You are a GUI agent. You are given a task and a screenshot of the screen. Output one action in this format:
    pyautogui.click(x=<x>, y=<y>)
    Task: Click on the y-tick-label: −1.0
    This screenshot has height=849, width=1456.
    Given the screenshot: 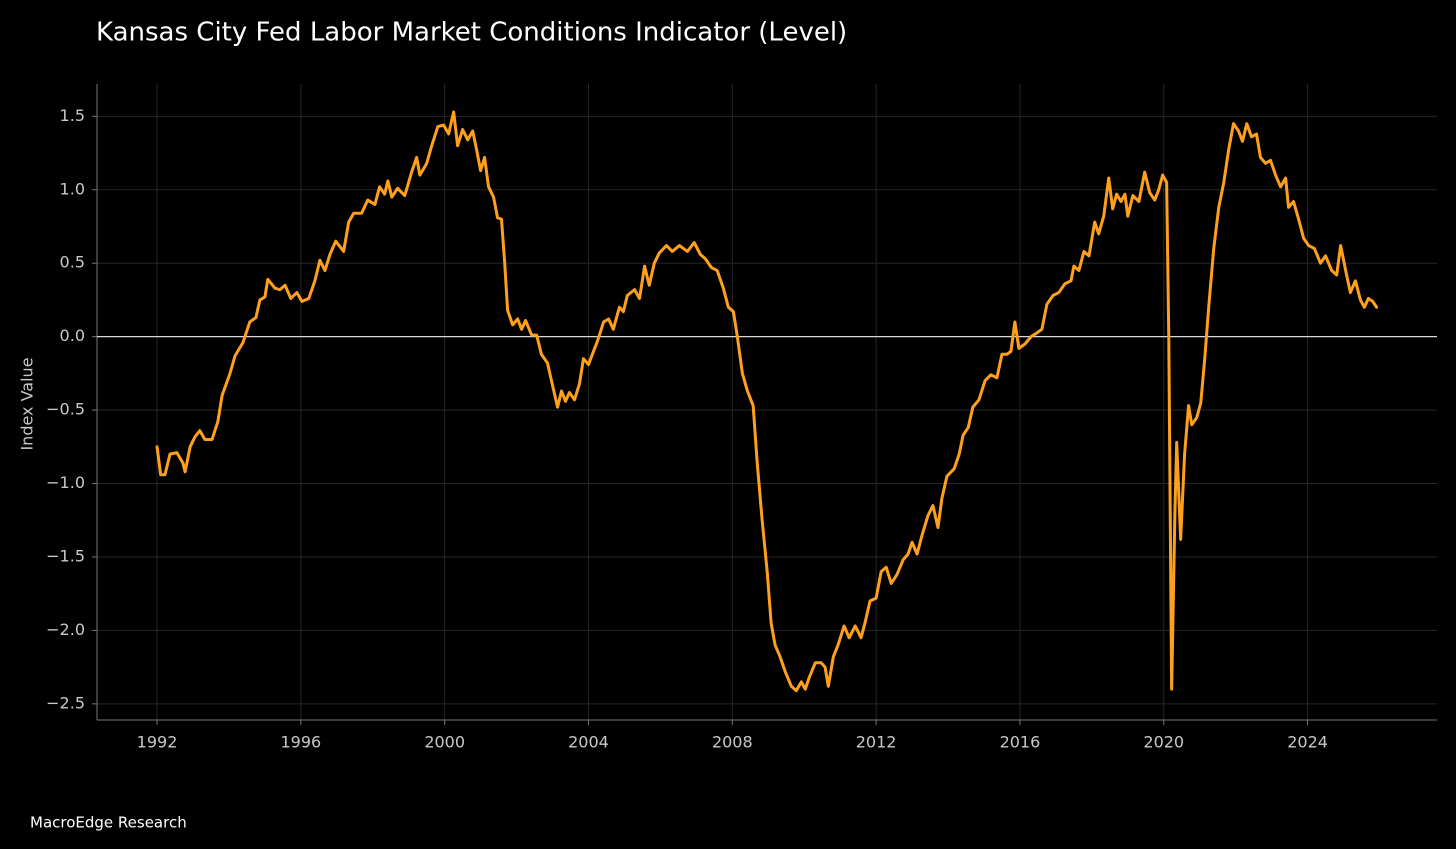 What is the action you would take?
    pyautogui.click(x=65, y=482)
    